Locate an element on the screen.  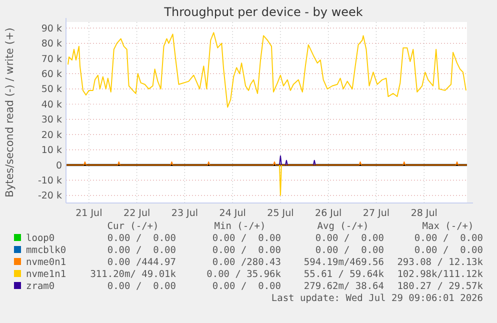
text: Min (-/+) is located at coordinates (240, 226).